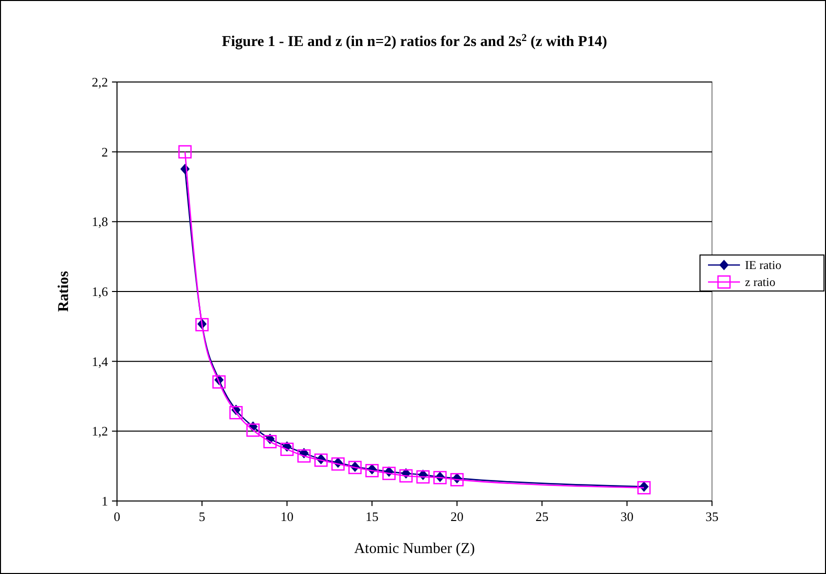 Image resolution: width=826 pixels, height=574 pixels. Describe the element at coordinates (627, 516) in the screenshot. I see `x-tick-label: 30` at that location.